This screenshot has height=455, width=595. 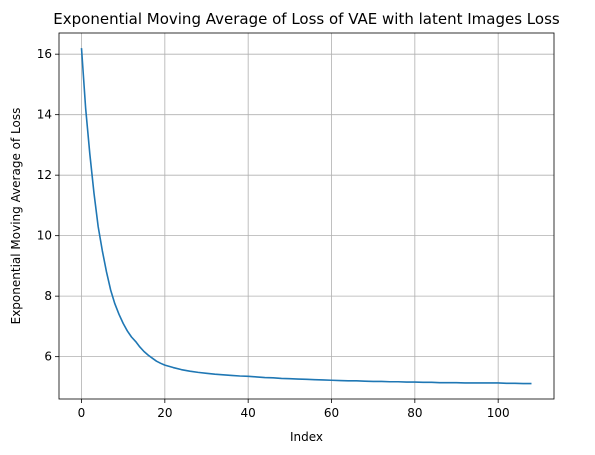 I want to click on x-tick-label: 20, so click(x=164, y=413).